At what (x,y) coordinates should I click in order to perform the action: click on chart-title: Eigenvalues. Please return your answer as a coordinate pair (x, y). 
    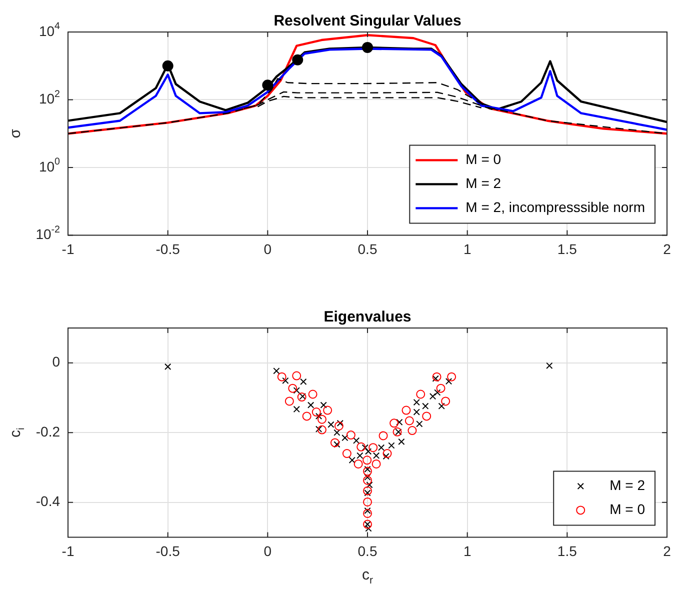
    Looking at the image, I should click on (368, 317).